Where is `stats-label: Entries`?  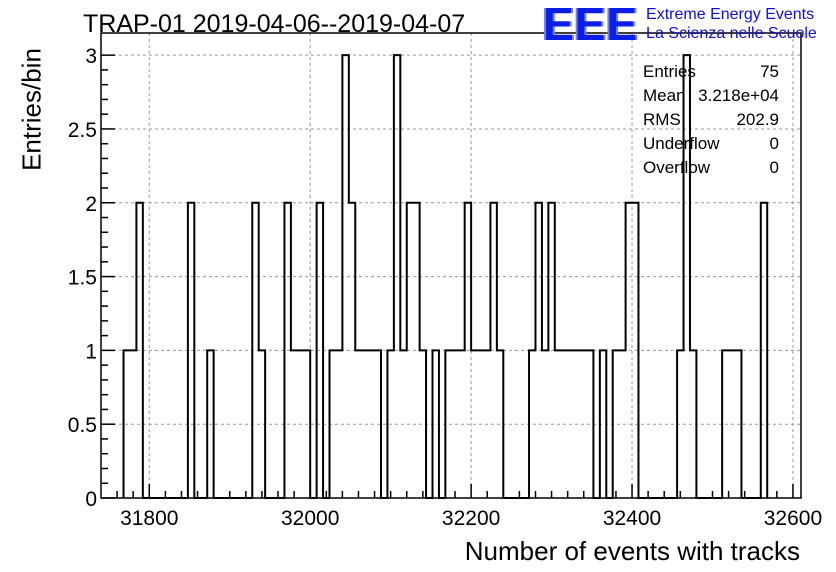
stats-label: Entries is located at coordinates (669, 71).